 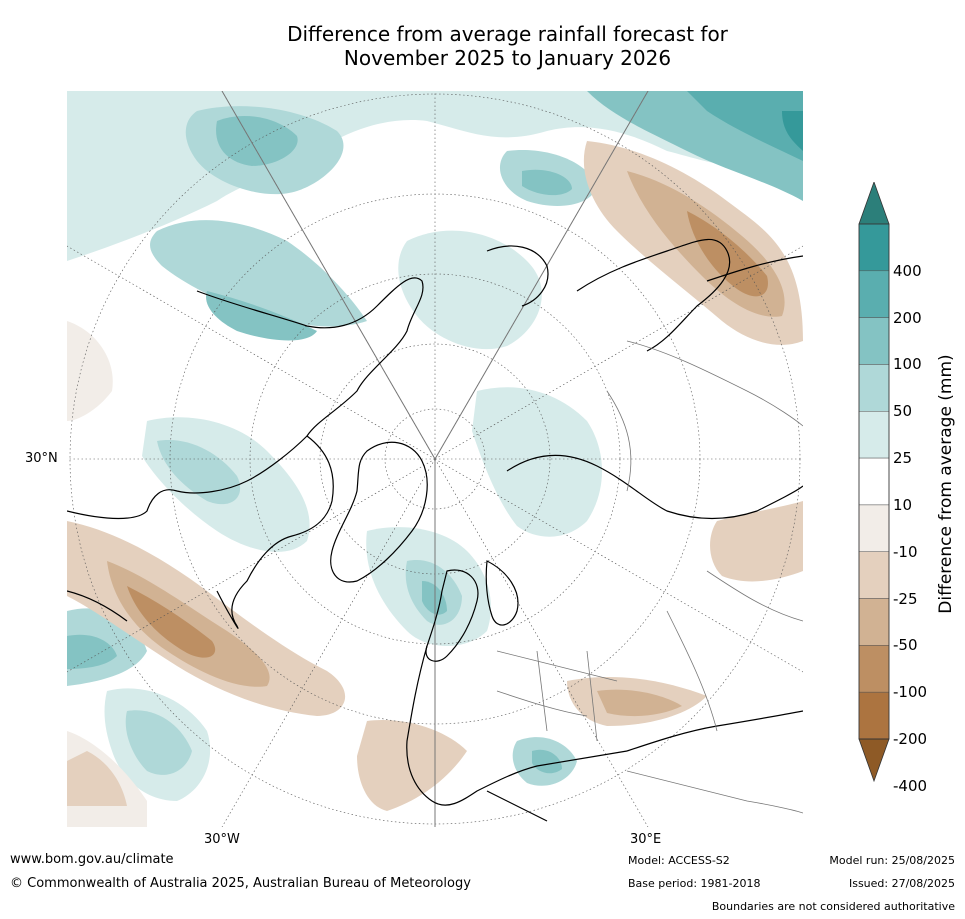 What do you see at coordinates (910, 739) in the screenshot?
I see `colorbar-tick-label: -200` at bounding box center [910, 739].